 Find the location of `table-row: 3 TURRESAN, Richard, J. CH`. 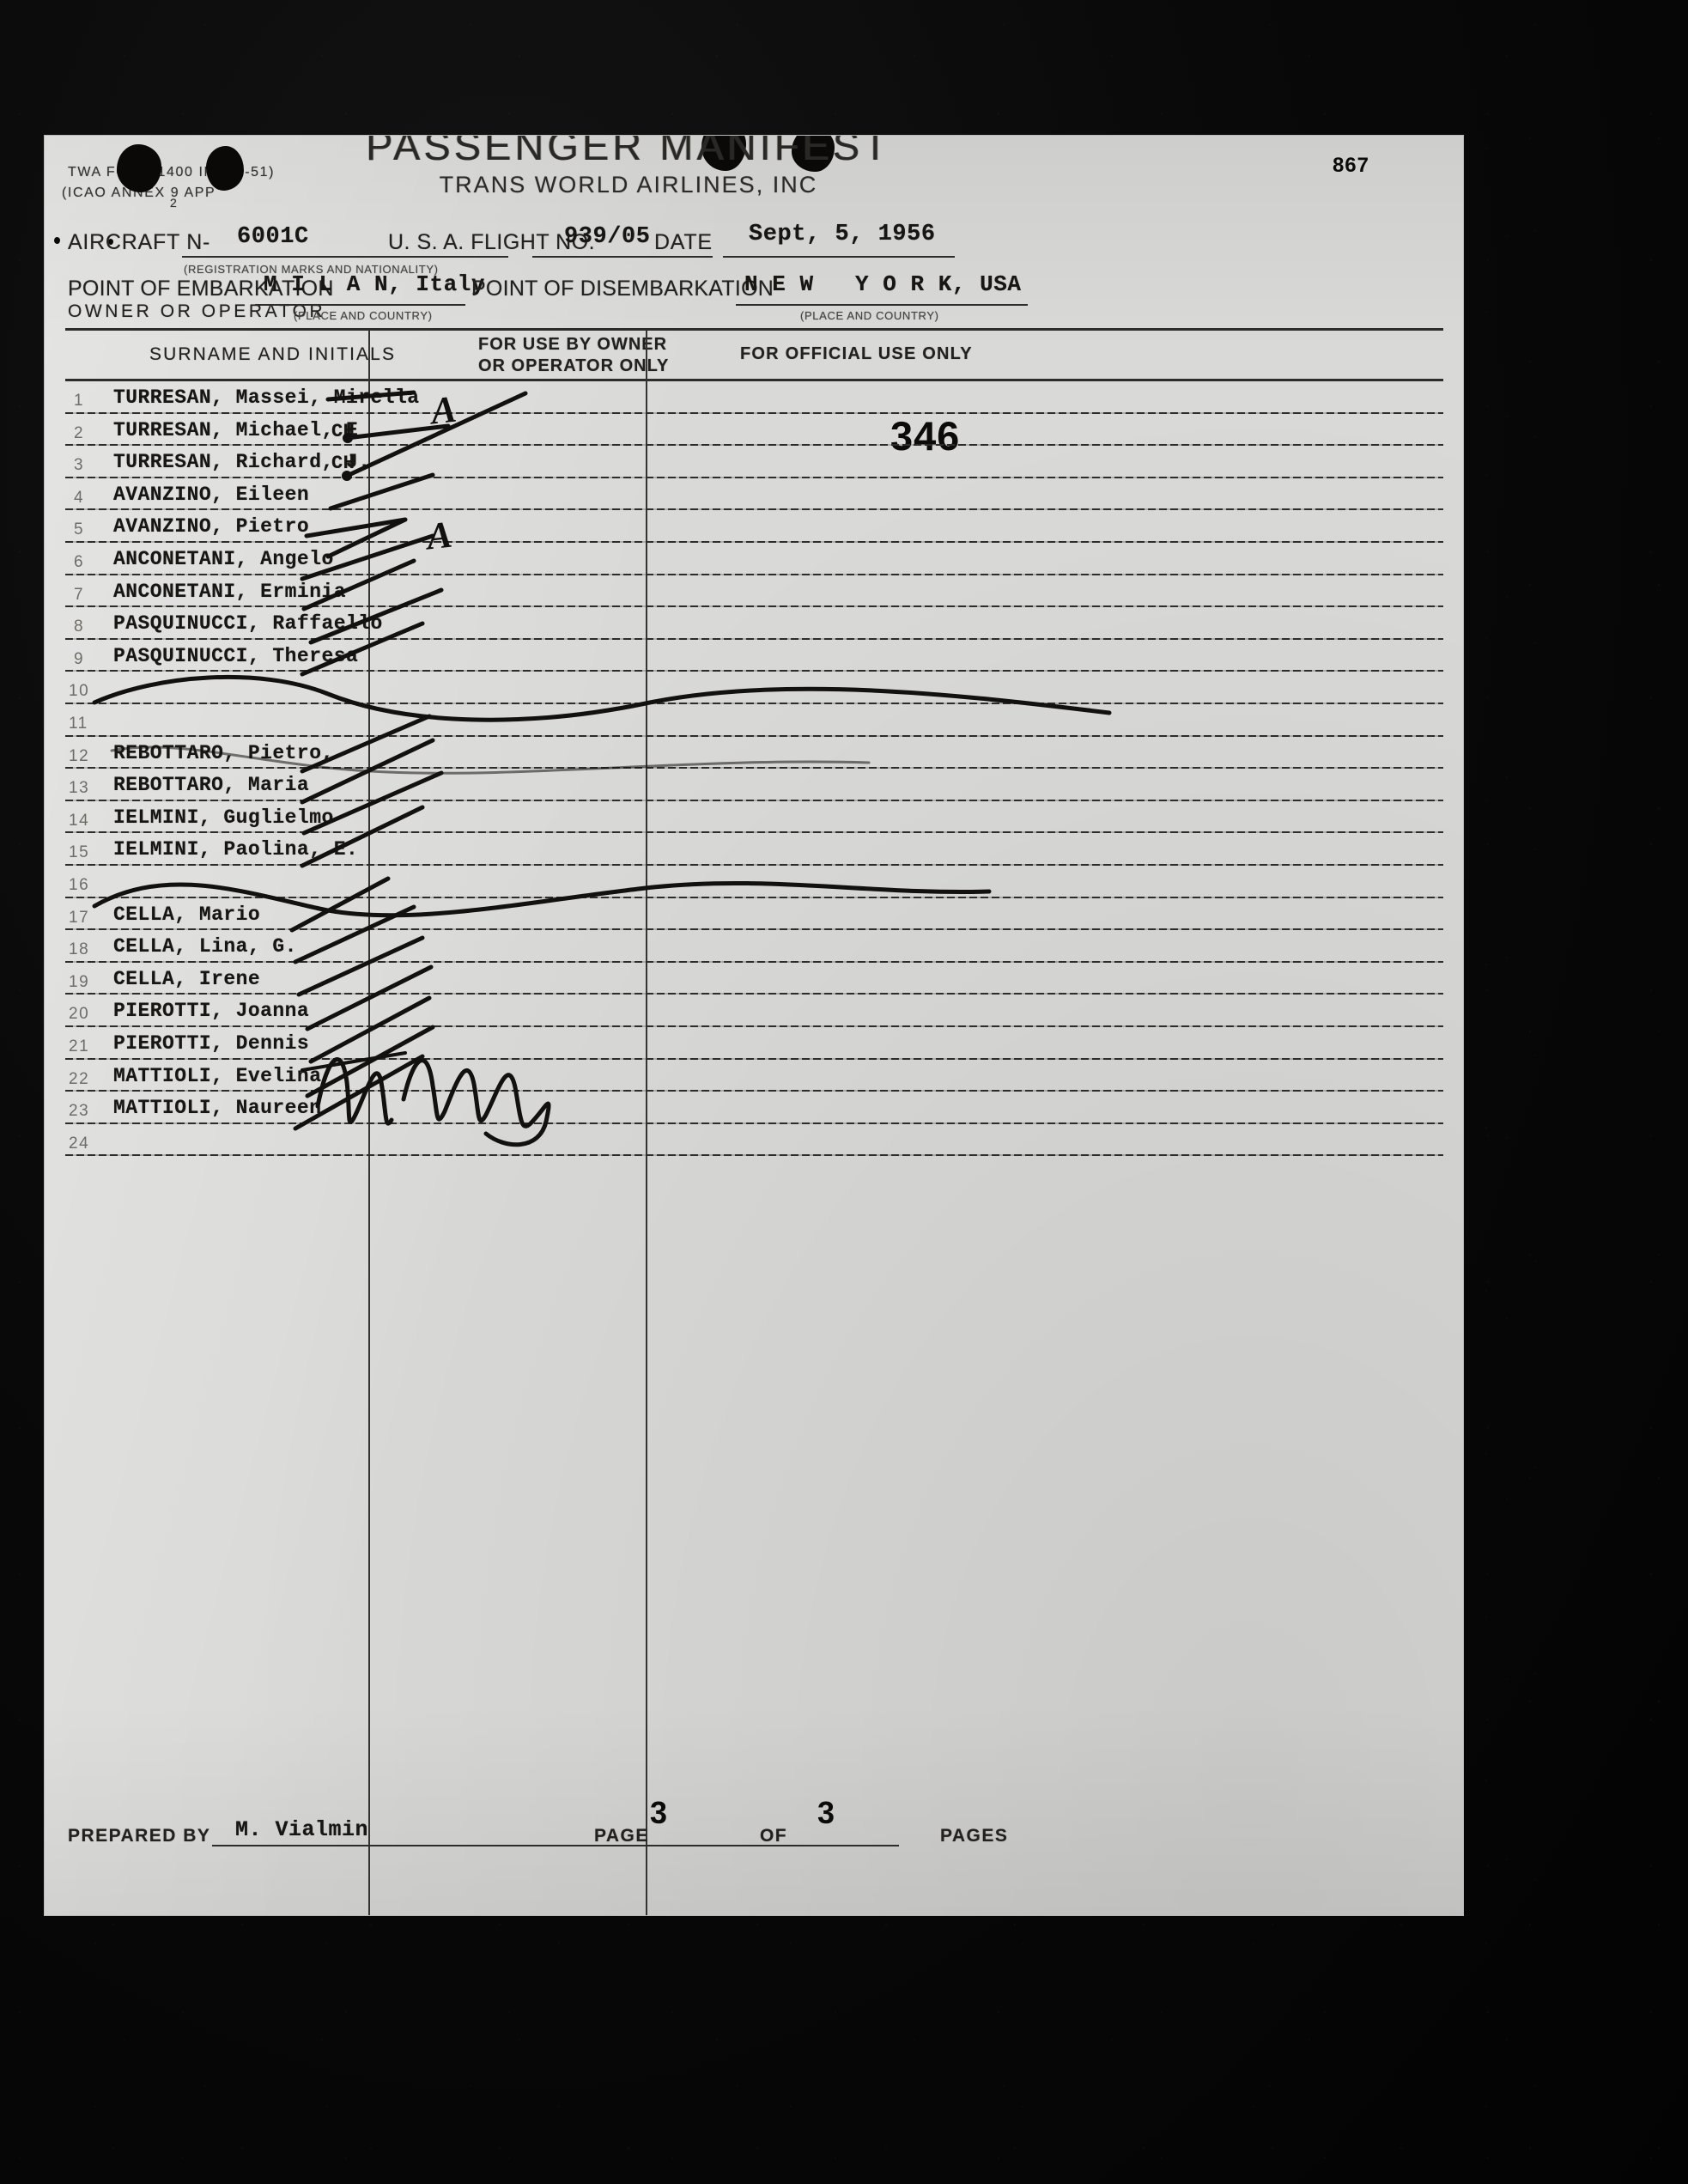

table-row: 3 TURRESAN, Richard, J. CH is located at coordinates (754, 462).